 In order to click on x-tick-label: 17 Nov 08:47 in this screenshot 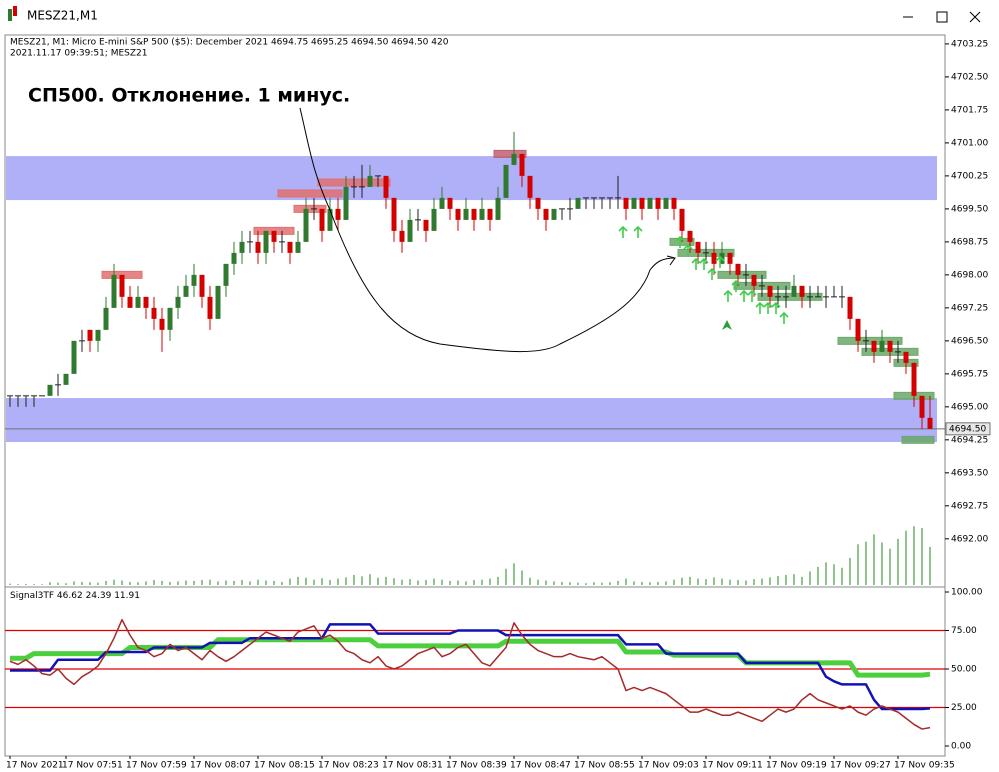, I will do `click(540, 766)`.